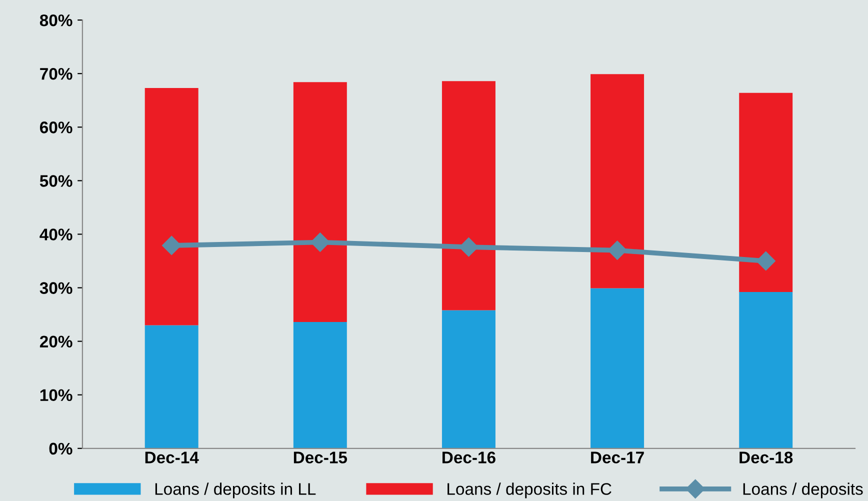  I want to click on y-tick-label: 0%, so click(60, 448).